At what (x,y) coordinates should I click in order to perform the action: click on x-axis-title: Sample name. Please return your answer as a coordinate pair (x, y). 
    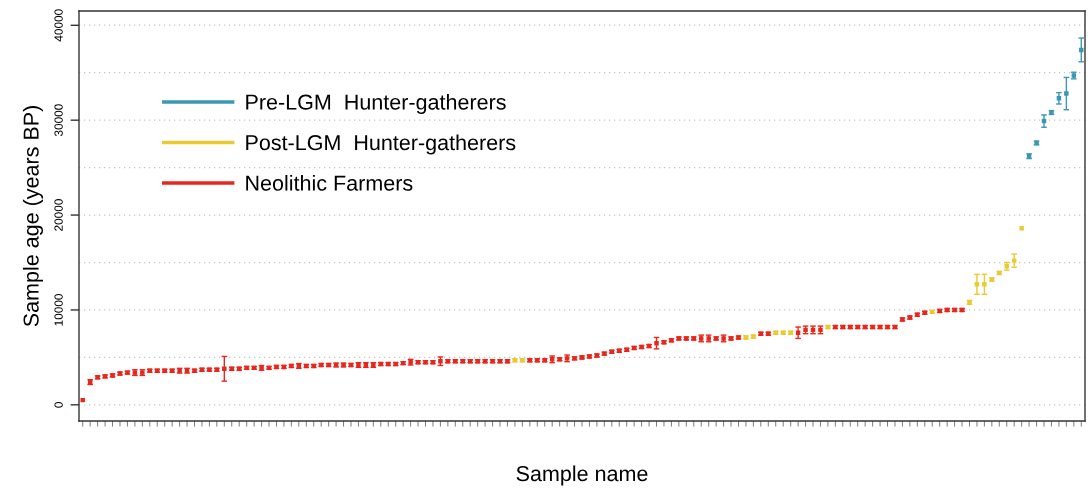
    Looking at the image, I should click on (582, 475).